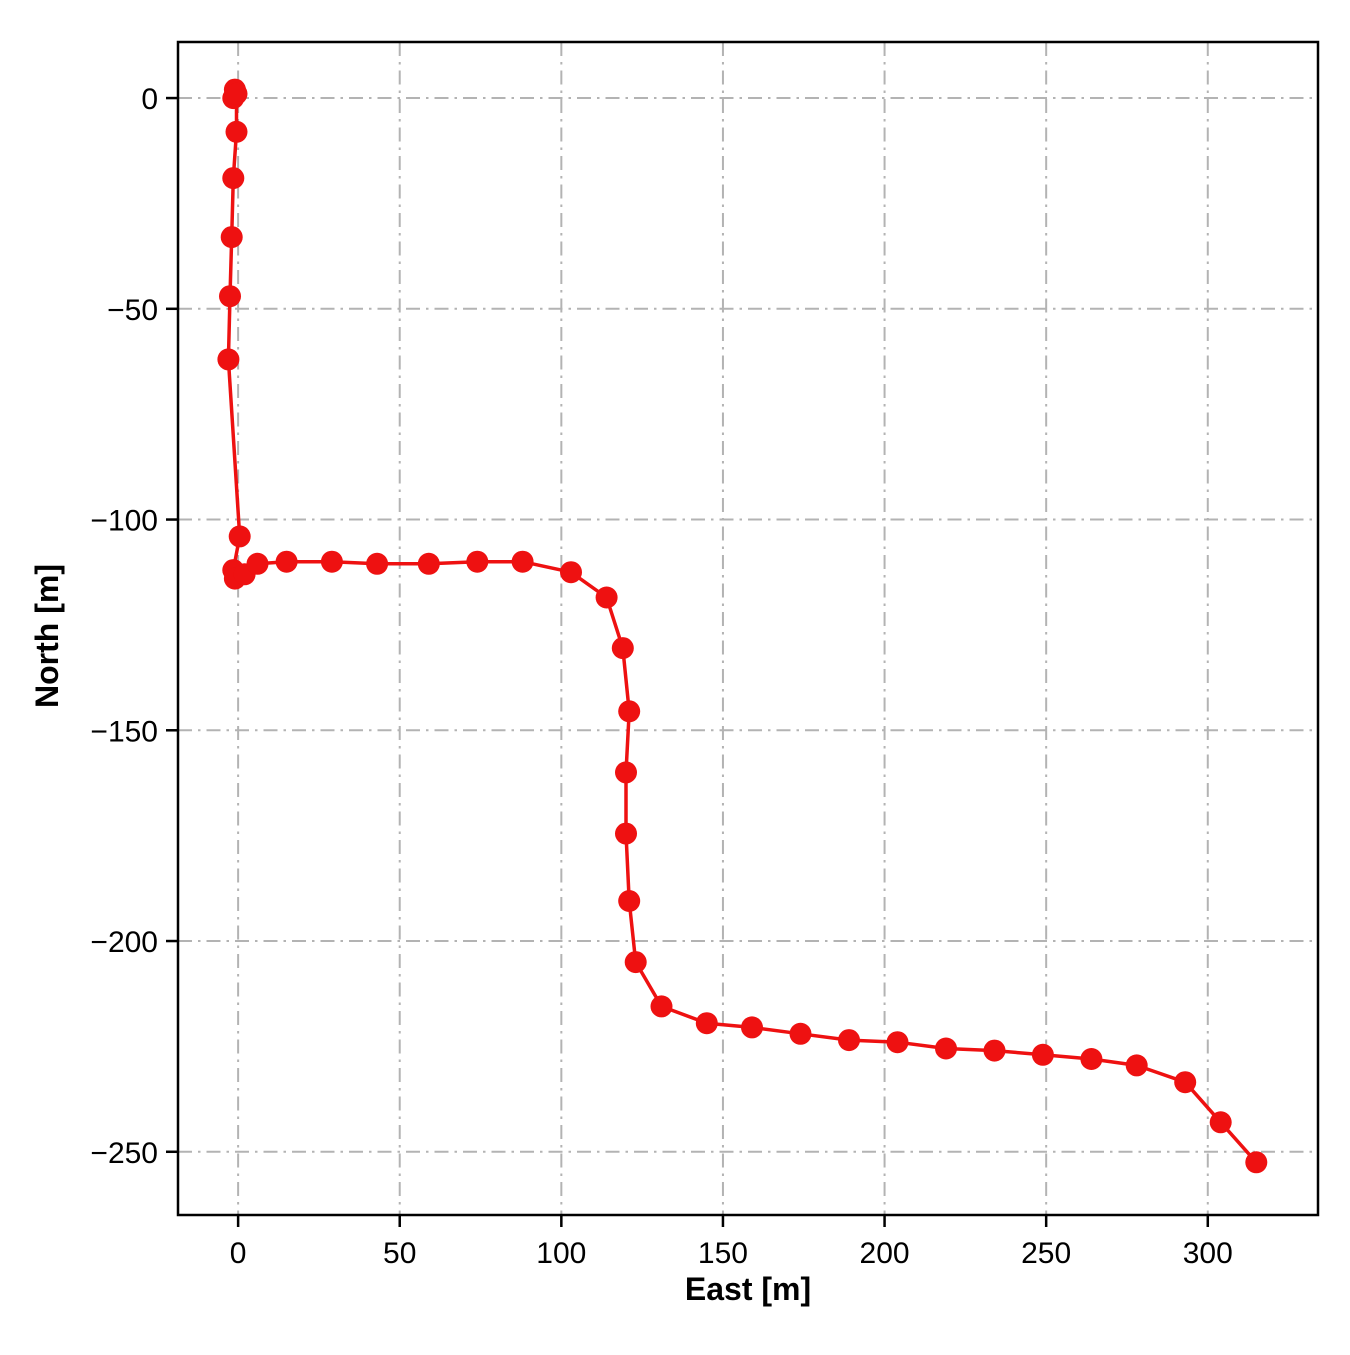 The image size is (1350, 1355). What do you see at coordinates (149, 99) in the screenshot?
I see `y-tick-label: 0` at bounding box center [149, 99].